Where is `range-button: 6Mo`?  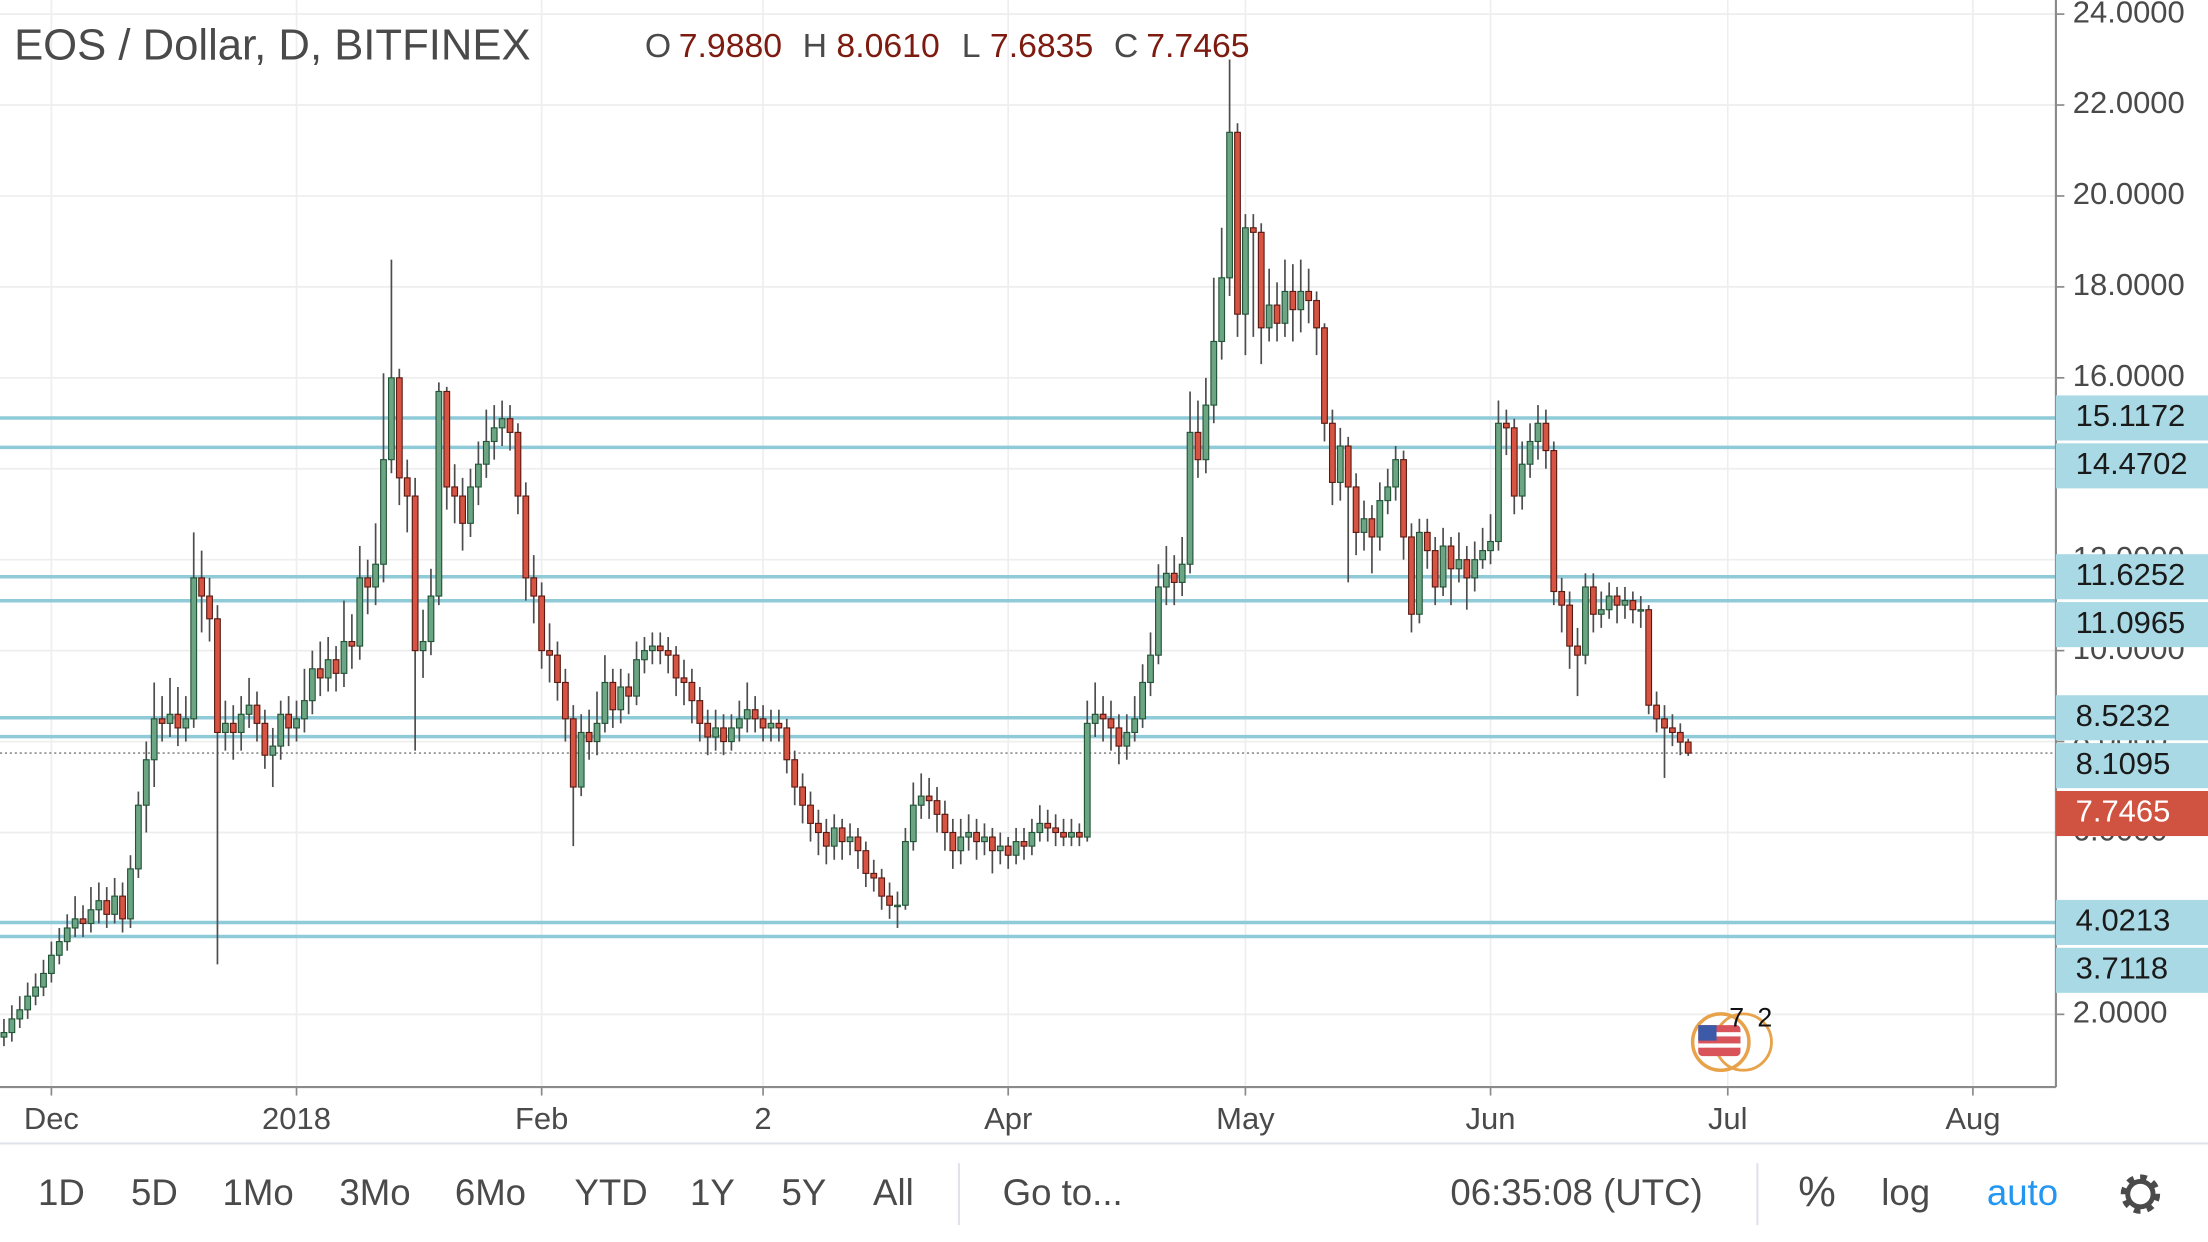
range-button: 6Mo is located at coordinates (490, 1192).